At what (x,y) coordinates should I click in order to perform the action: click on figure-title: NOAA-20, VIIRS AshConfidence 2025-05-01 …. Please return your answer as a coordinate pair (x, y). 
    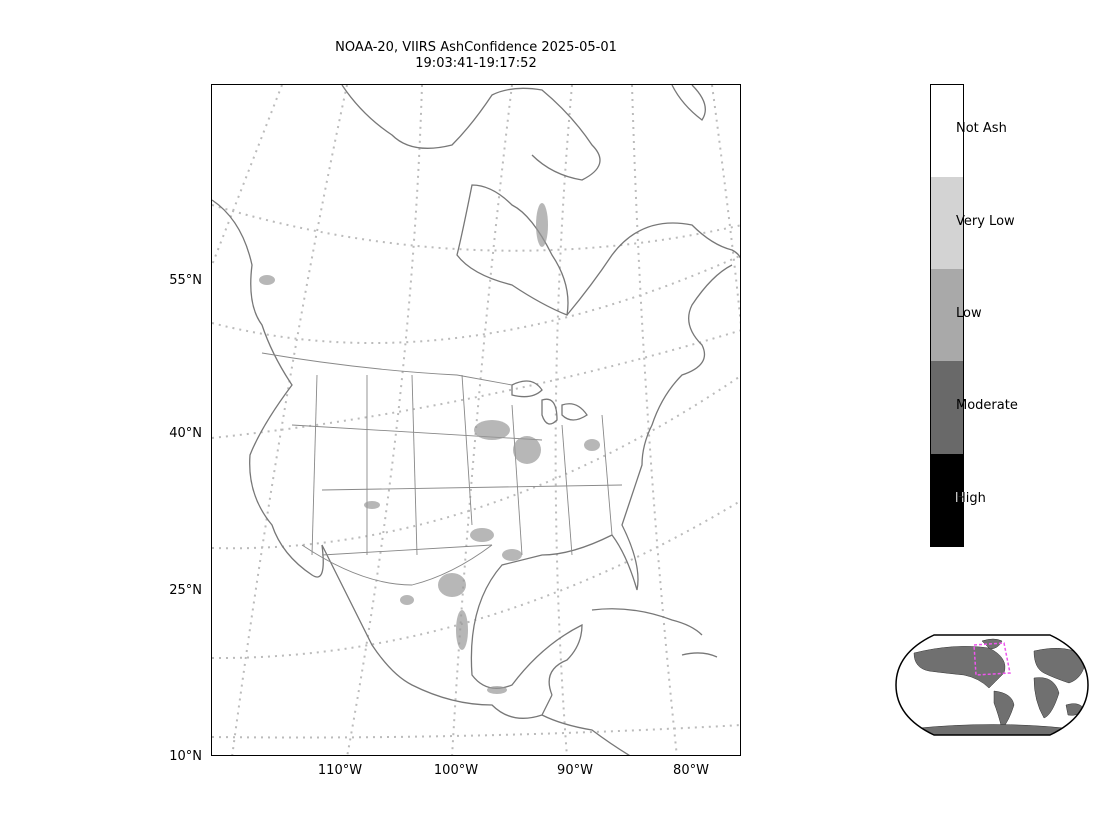
    Looking at the image, I should click on (476, 56).